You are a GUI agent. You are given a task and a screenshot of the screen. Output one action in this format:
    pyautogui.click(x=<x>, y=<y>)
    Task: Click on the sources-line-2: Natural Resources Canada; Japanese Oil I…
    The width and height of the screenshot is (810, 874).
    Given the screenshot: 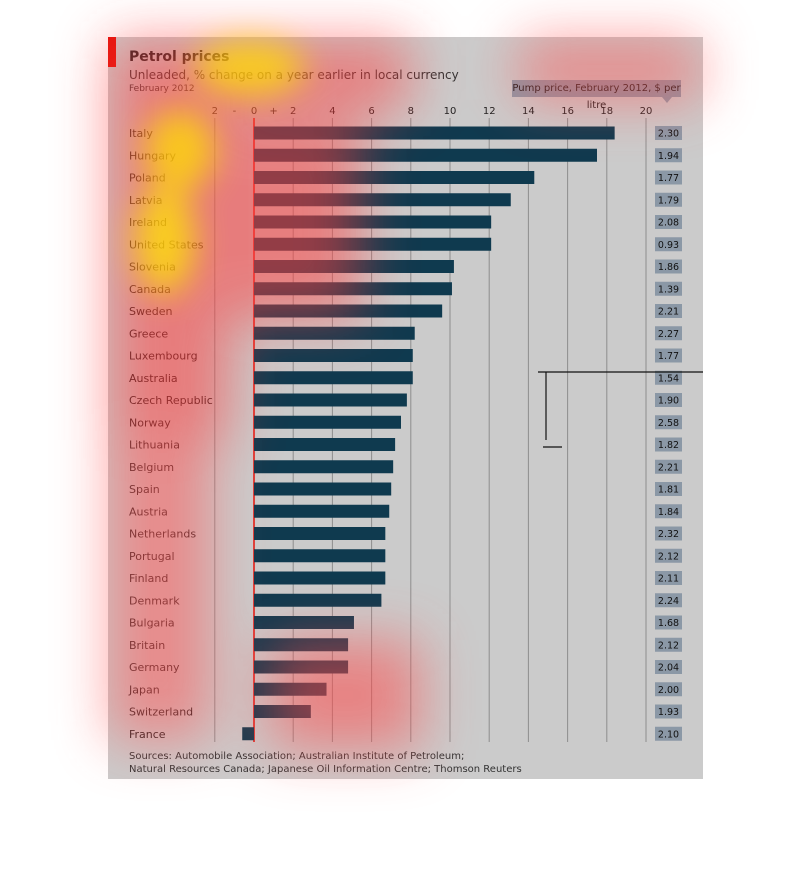 What is the action you would take?
    pyautogui.click(x=325, y=769)
    